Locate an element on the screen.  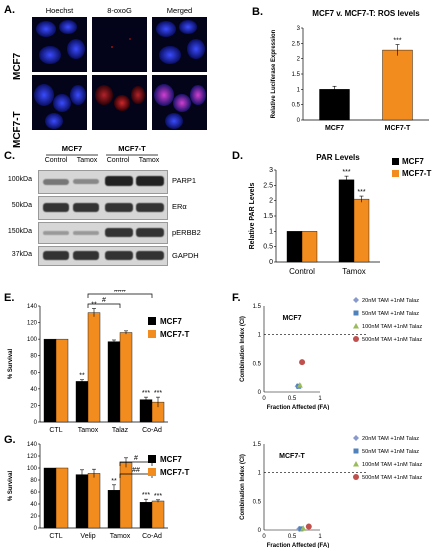
x-tick-label: Control is located at coordinates (302, 271).